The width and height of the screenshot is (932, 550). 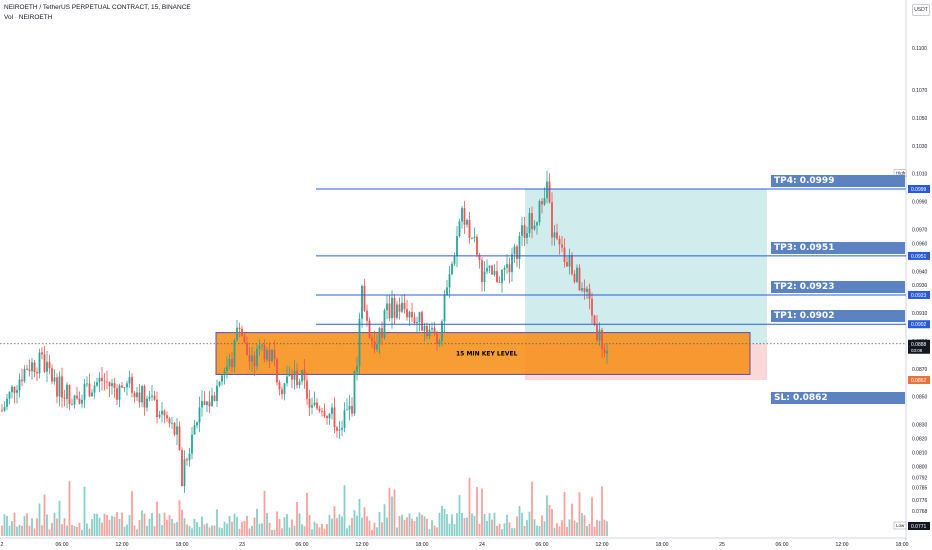 What do you see at coordinates (902, 545) in the screenshot?
I see `time-tick-label: 18:00` at bounding box center [902, 545].